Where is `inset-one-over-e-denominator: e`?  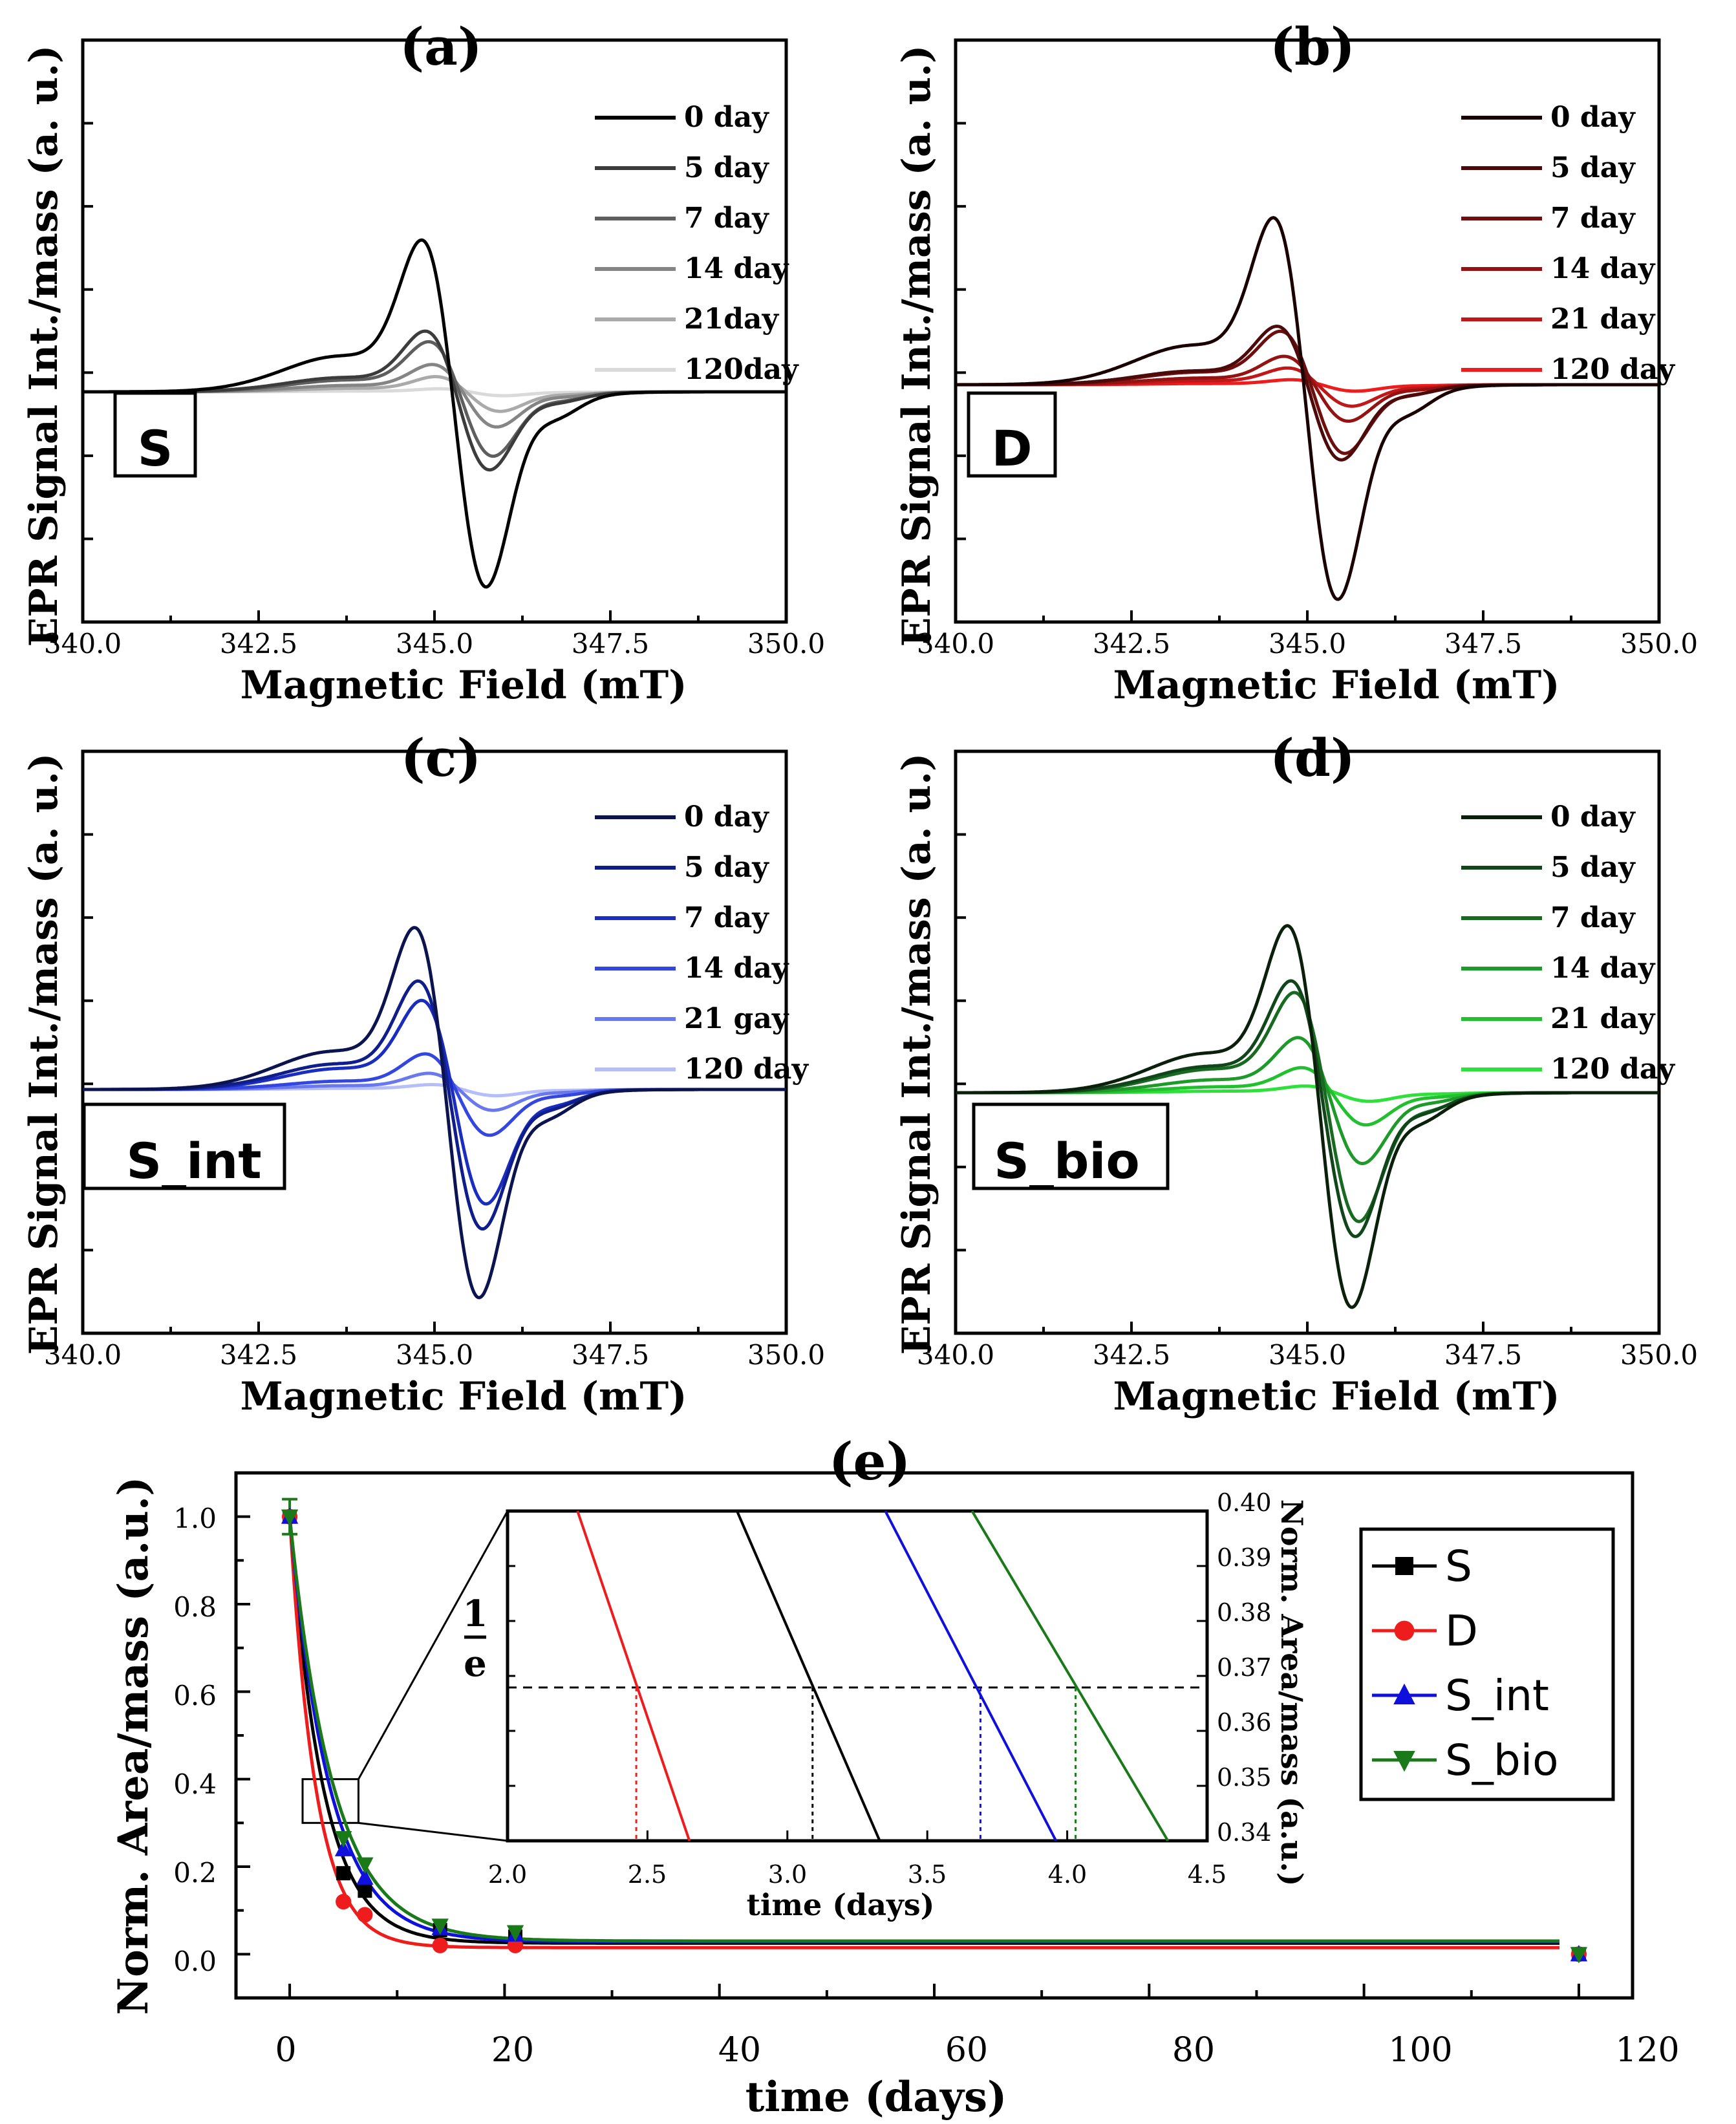
inset-one-over-e-denominator: e is located at coordinates (475, 1664).